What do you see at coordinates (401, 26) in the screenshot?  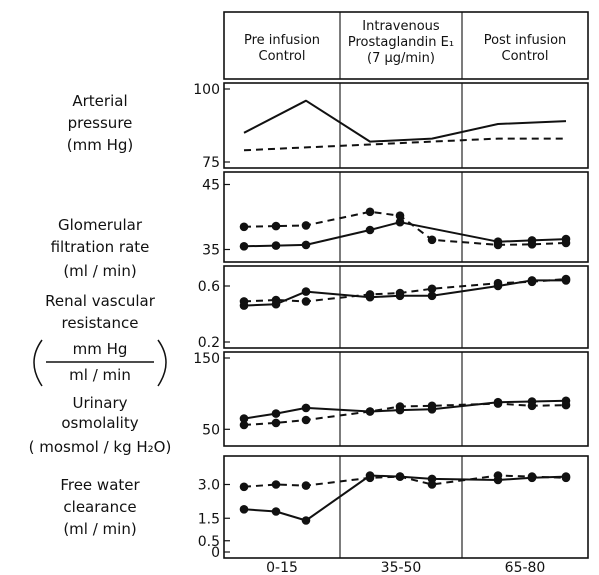 I see `period-label: Intravenous` at bounding box center [401, 26].